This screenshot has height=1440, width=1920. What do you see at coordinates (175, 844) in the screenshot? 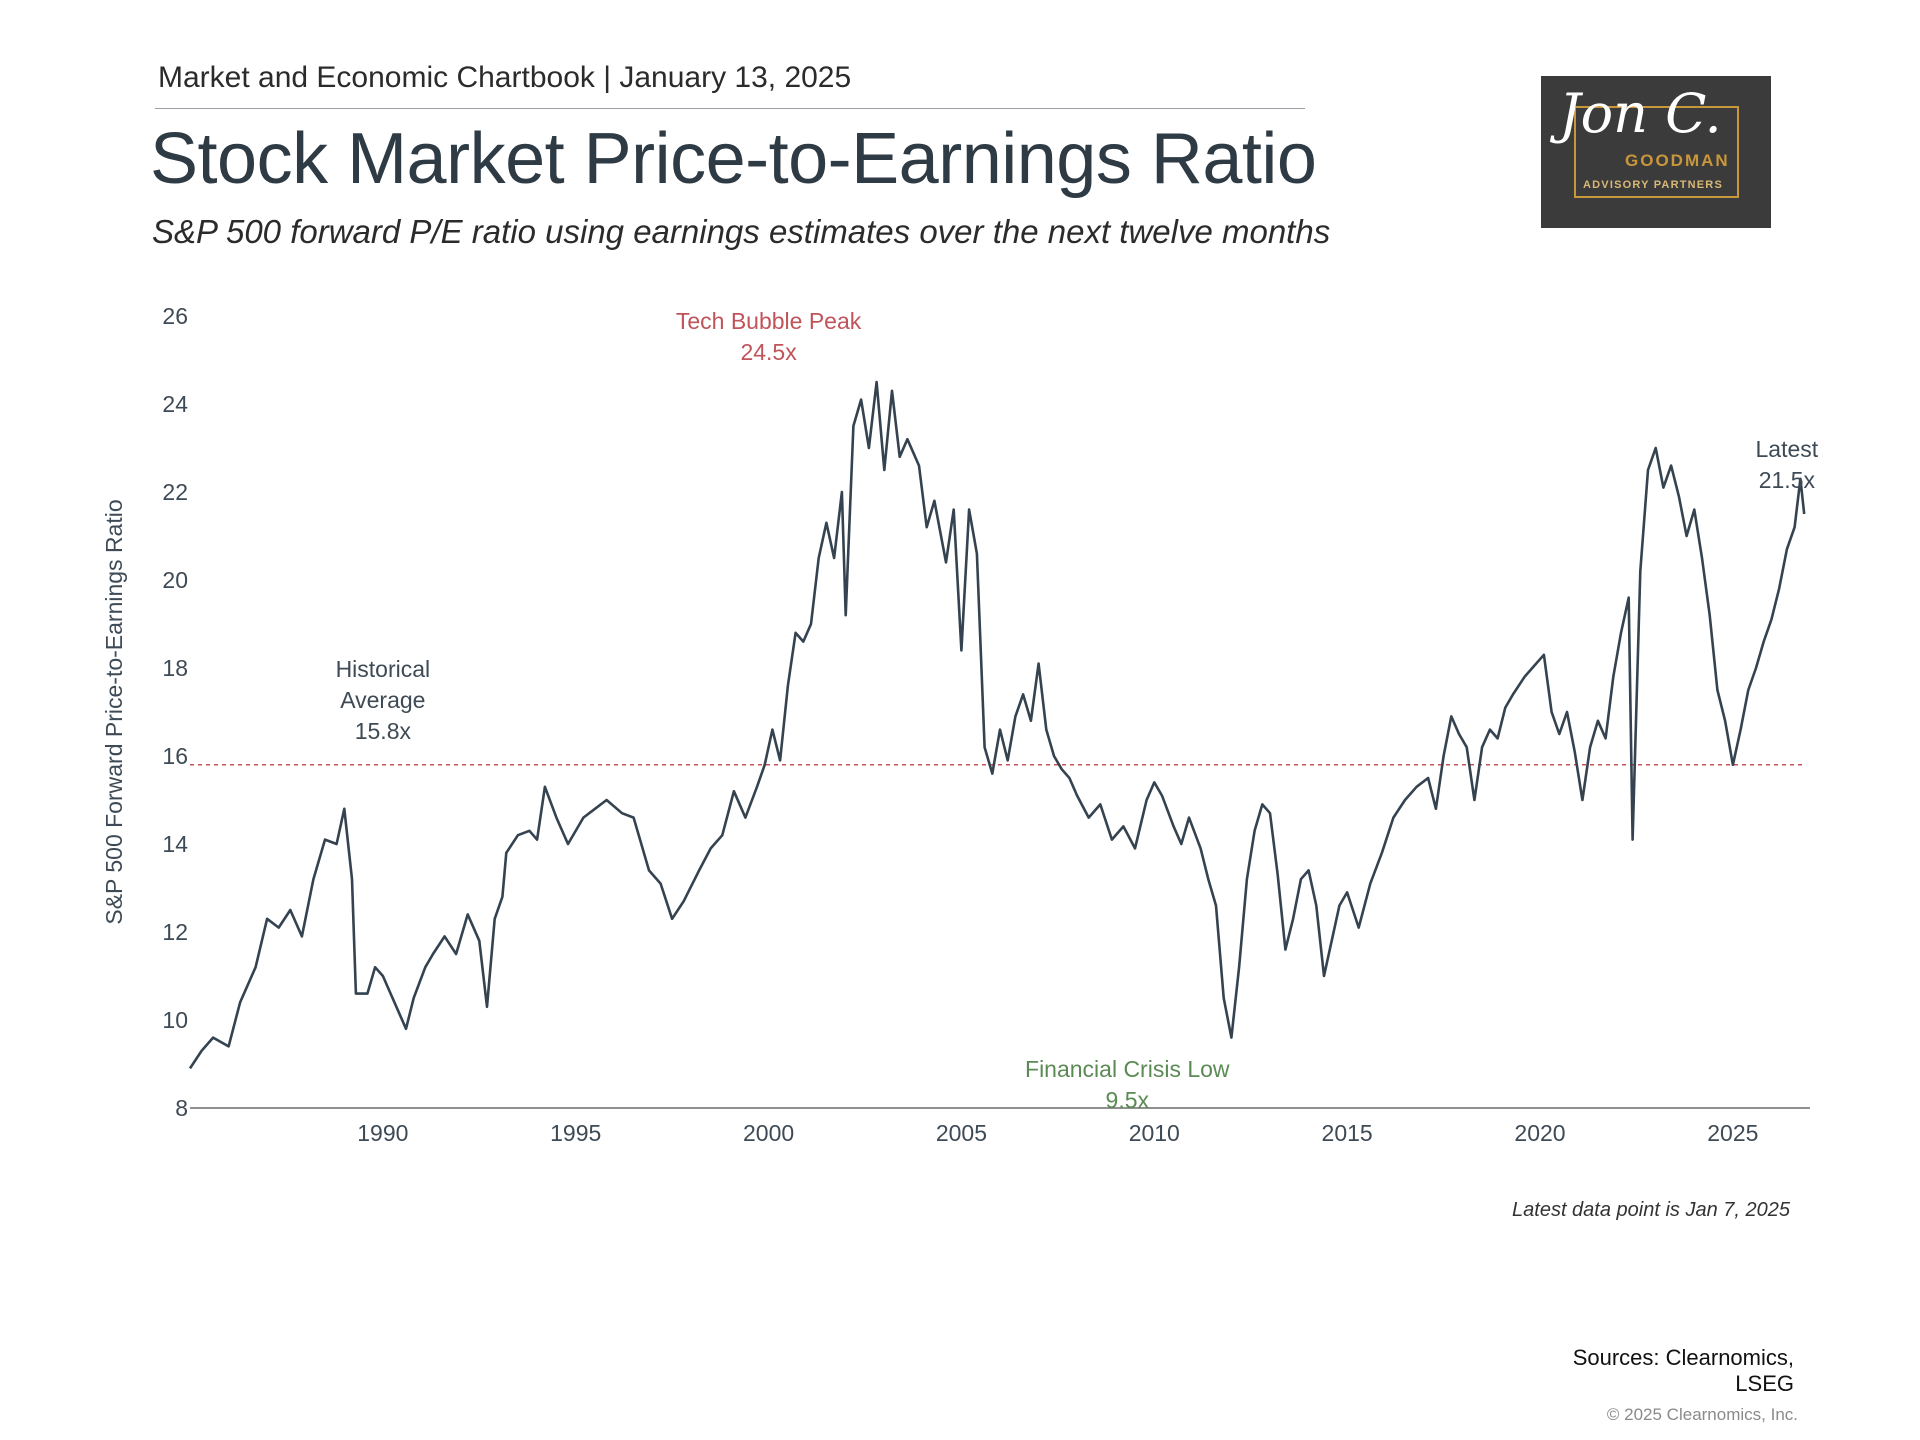
I see `y-tick-label: 14` at bounding box center [175, 844].